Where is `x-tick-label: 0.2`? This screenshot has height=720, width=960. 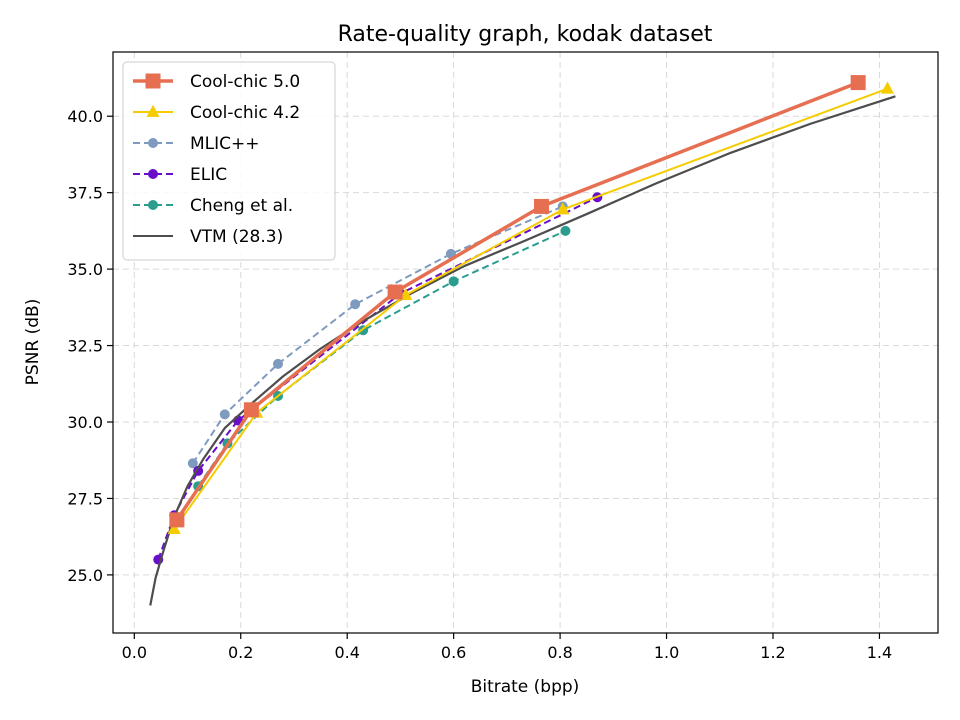 x-tick-label: 0.2 is located at coordinates (240, 652).